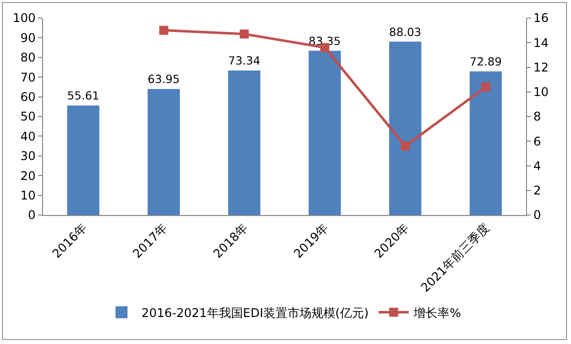  I want to click on y-tick-label: 0, so click(32, 215).